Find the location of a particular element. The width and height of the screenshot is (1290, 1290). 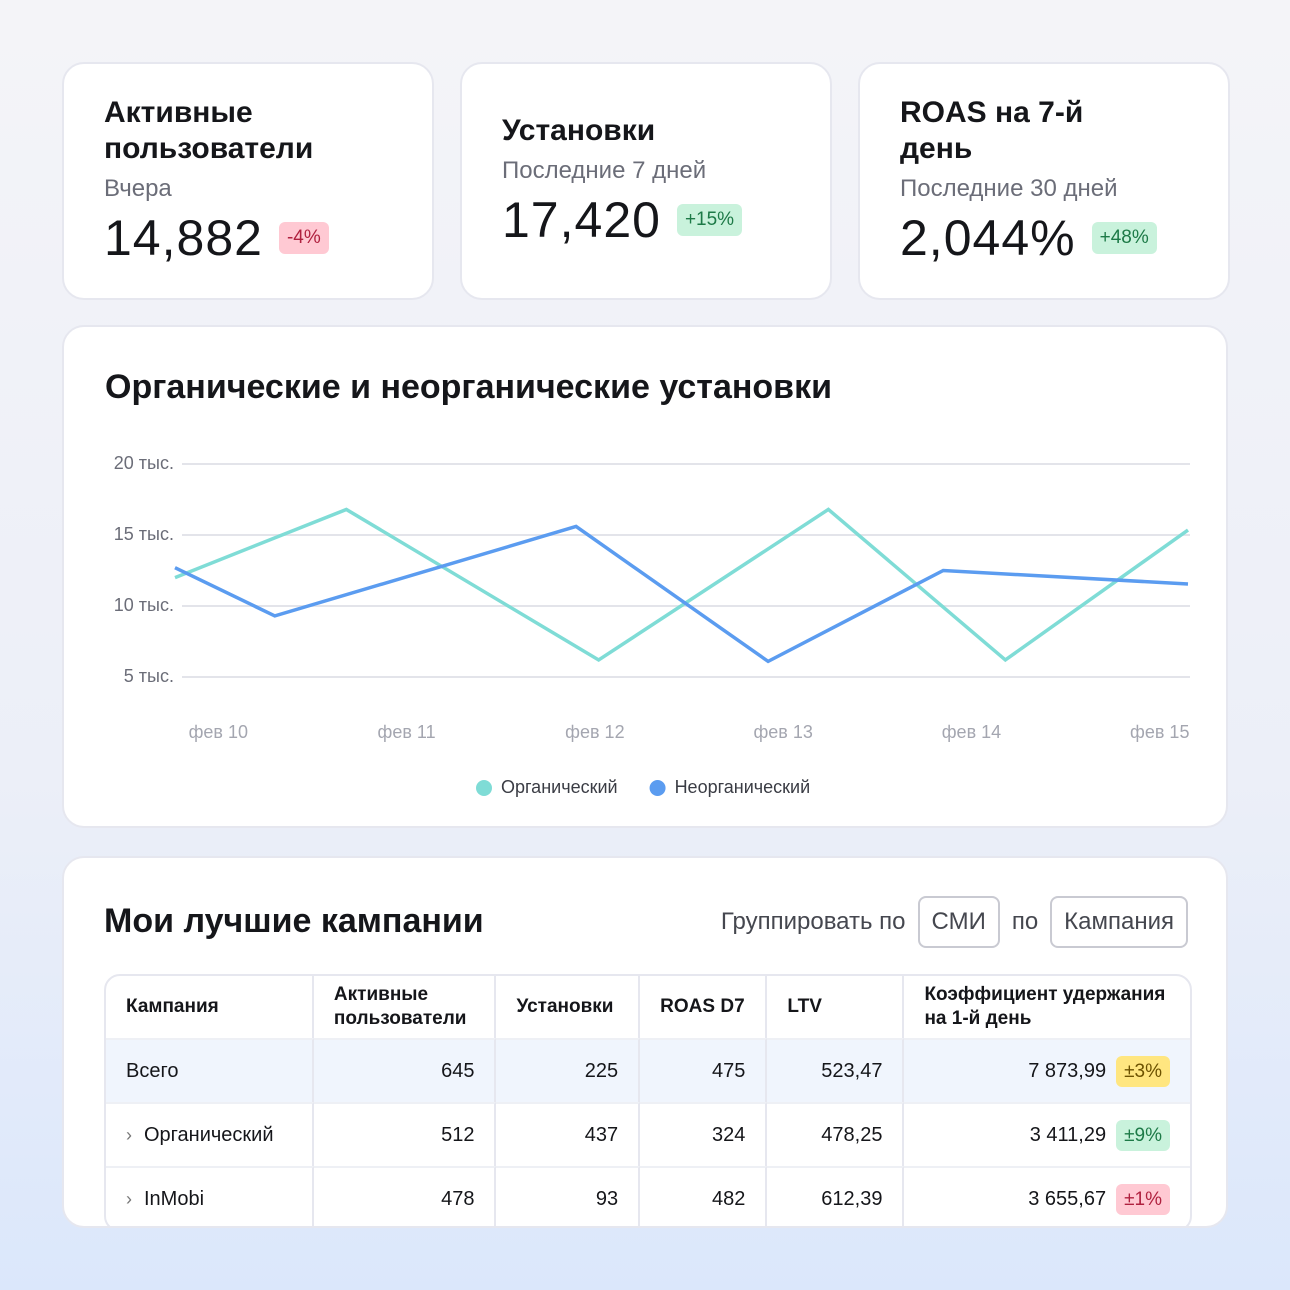

x-tick-label: фев 10 is located at coordinates (218, 732).